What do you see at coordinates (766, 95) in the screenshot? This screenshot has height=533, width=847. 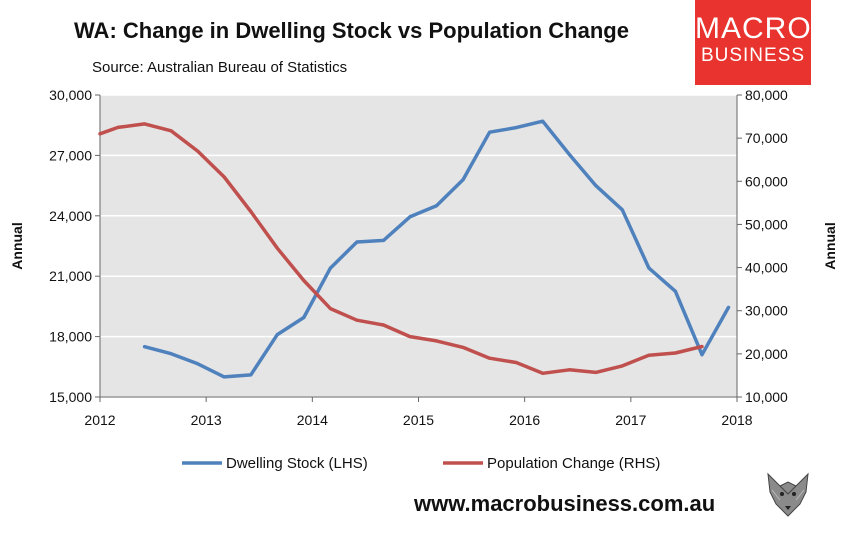 I see `y-right-tick-label: 80,000` at bounding box center [766, 95].